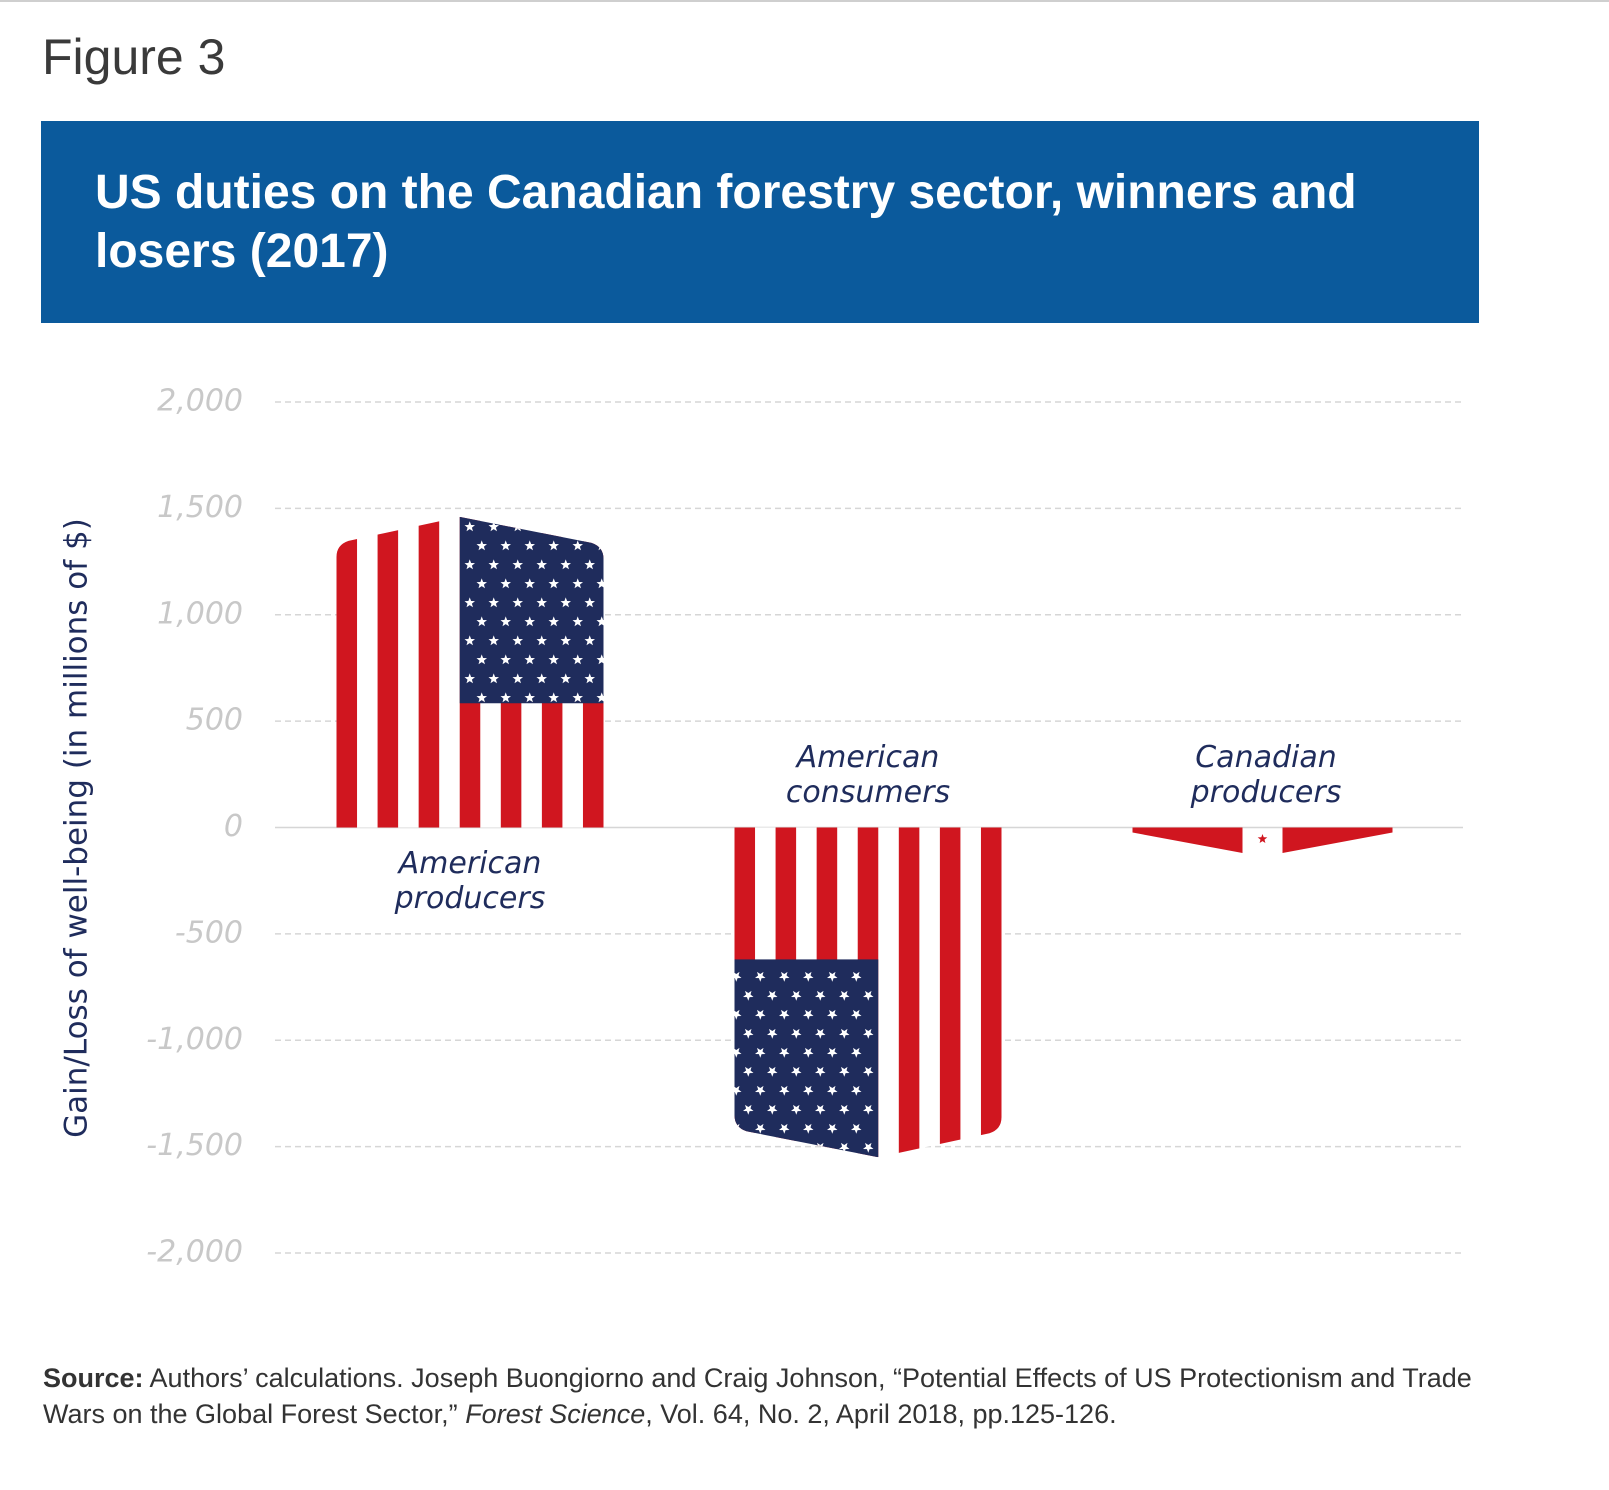  Describe the element at coordinates (1266, 774) in the screenshot. I see `category-label: Canadian producers` at that location.